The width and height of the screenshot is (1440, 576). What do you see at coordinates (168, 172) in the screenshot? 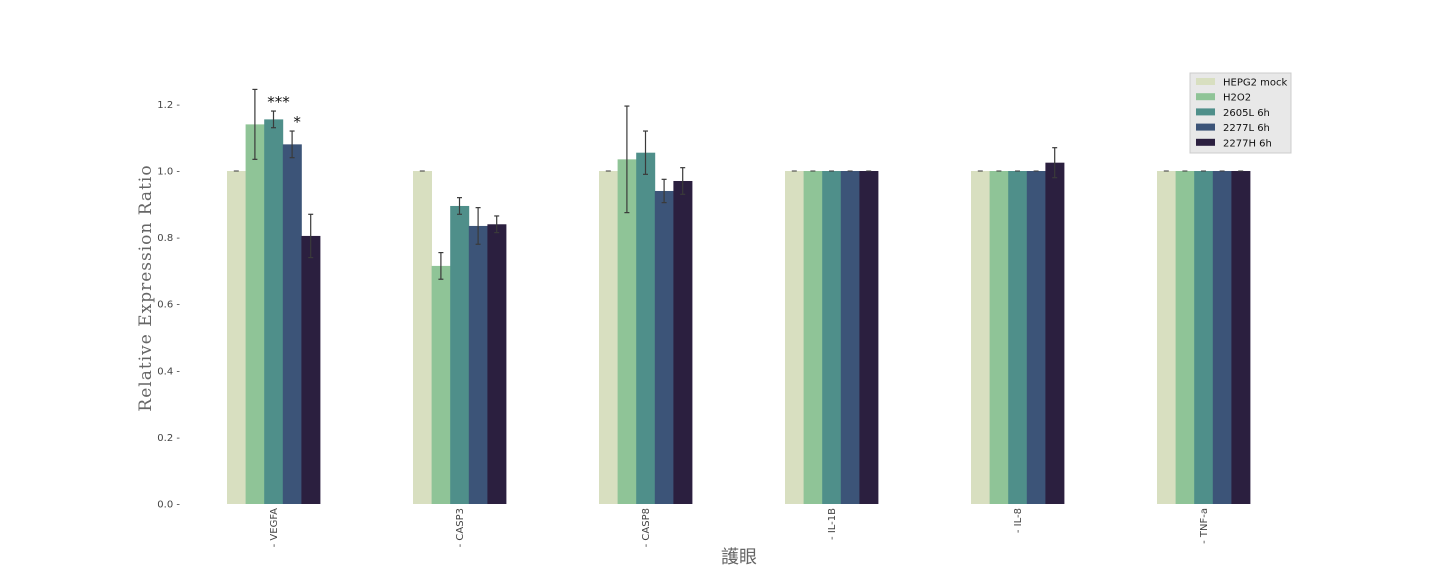
I see `y-tick-label: 1.0 -` at bounding box center [168, 172].